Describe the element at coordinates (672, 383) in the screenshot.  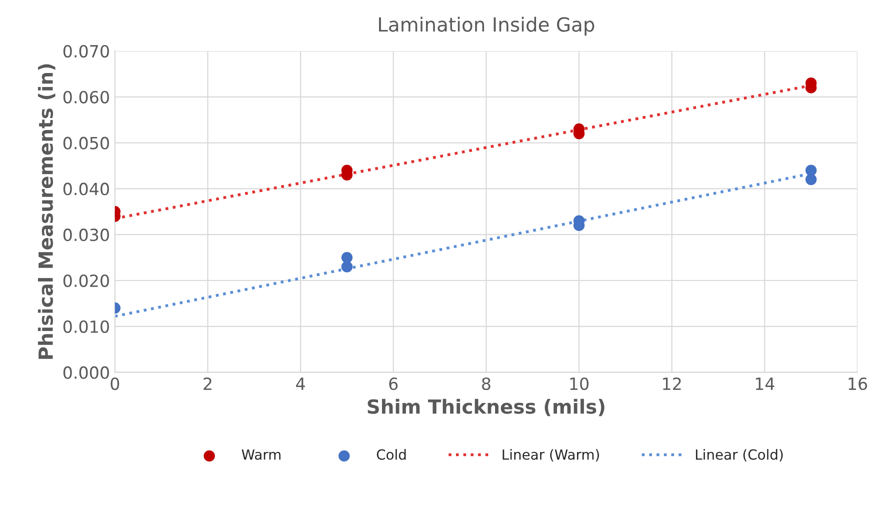
I see `x-tick-label: 12` at that location.